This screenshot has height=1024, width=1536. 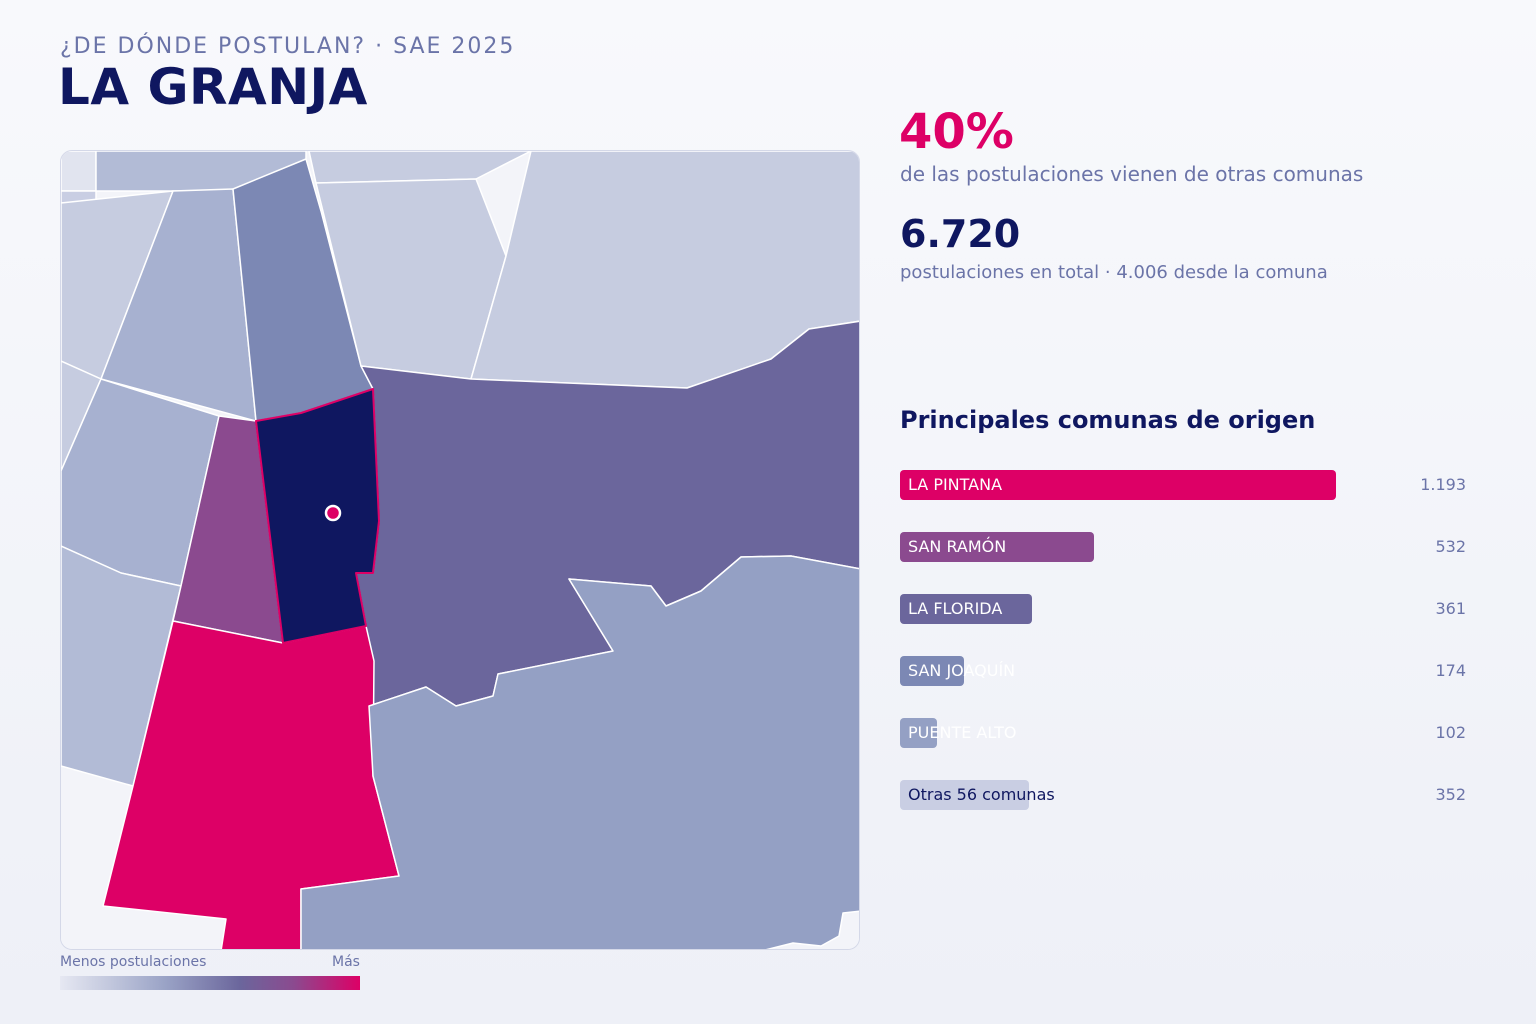 What do you see at coordinates (1450, 670) in the screenshot?
I see `ranking-value: 174` at bounding box center [1450, 670].